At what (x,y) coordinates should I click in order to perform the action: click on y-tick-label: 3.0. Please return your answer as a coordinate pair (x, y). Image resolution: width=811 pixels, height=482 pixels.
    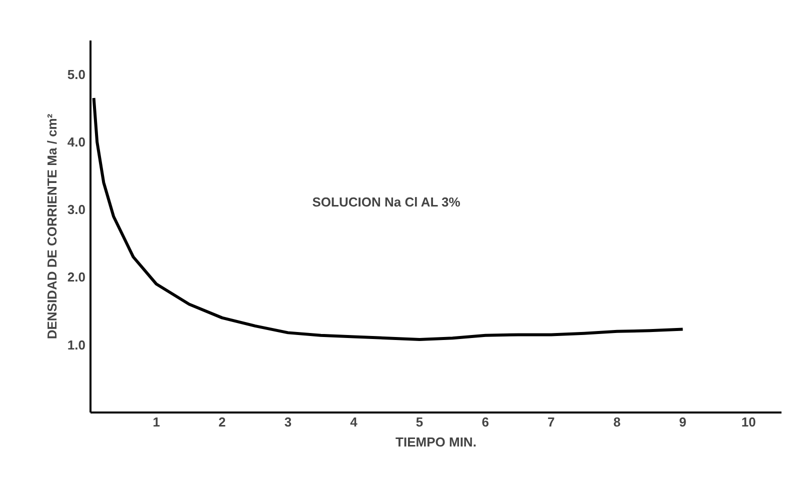
    Looking at the image, I should click on (76, 210).